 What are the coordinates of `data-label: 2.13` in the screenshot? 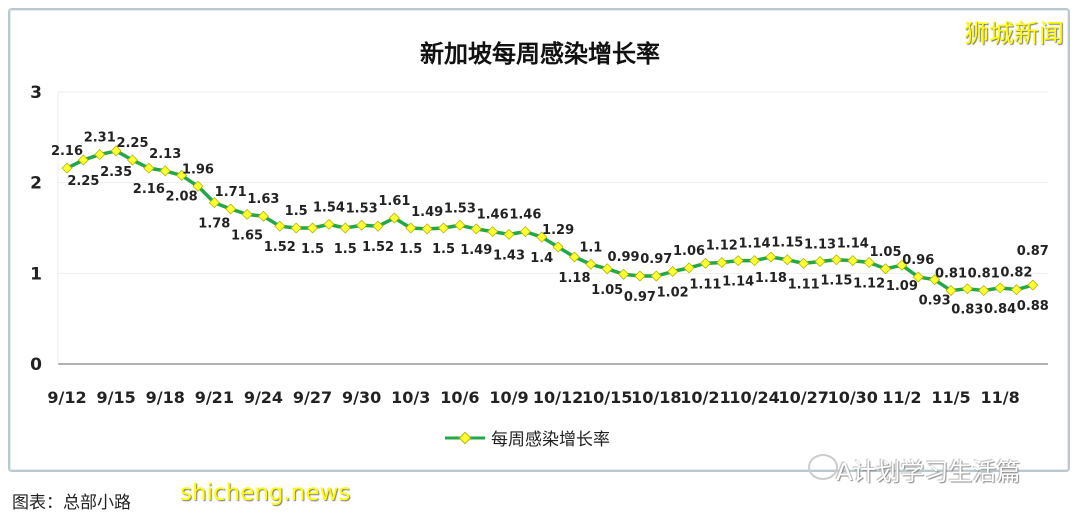 It's located at (165, 154).